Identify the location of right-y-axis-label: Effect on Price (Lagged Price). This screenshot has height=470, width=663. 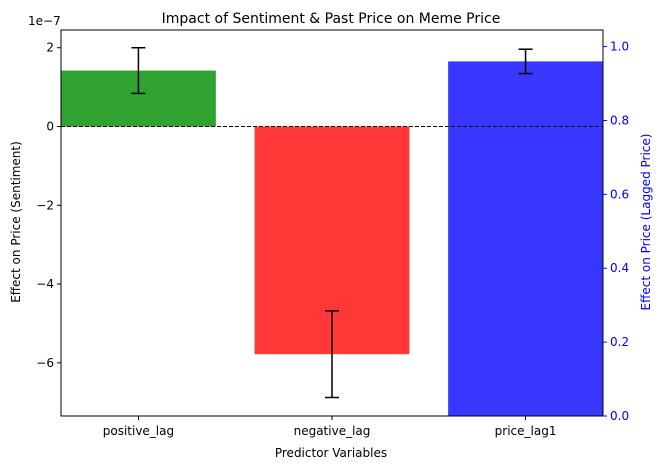
(646, 222).